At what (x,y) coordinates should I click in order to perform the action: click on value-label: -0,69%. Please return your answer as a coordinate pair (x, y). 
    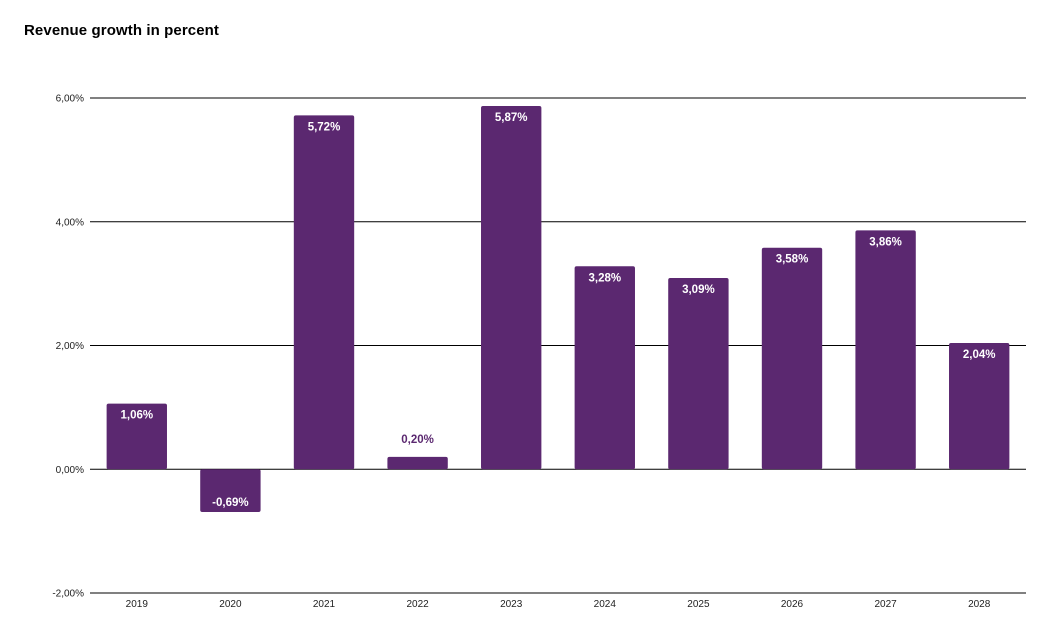
    Looking at the image, I should click on (230, 503).